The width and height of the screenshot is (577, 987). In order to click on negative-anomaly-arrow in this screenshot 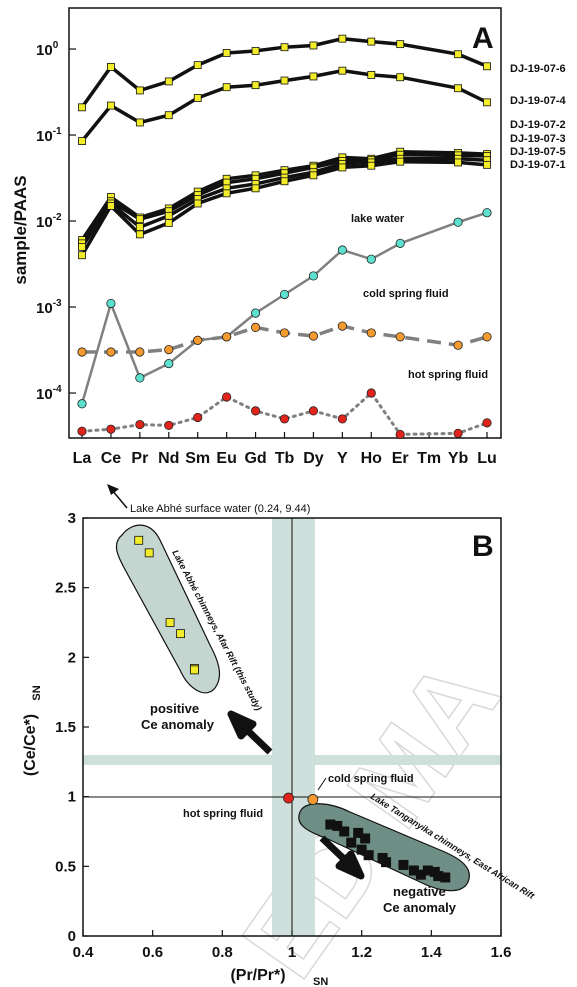, I will do `click(342, 857)`.